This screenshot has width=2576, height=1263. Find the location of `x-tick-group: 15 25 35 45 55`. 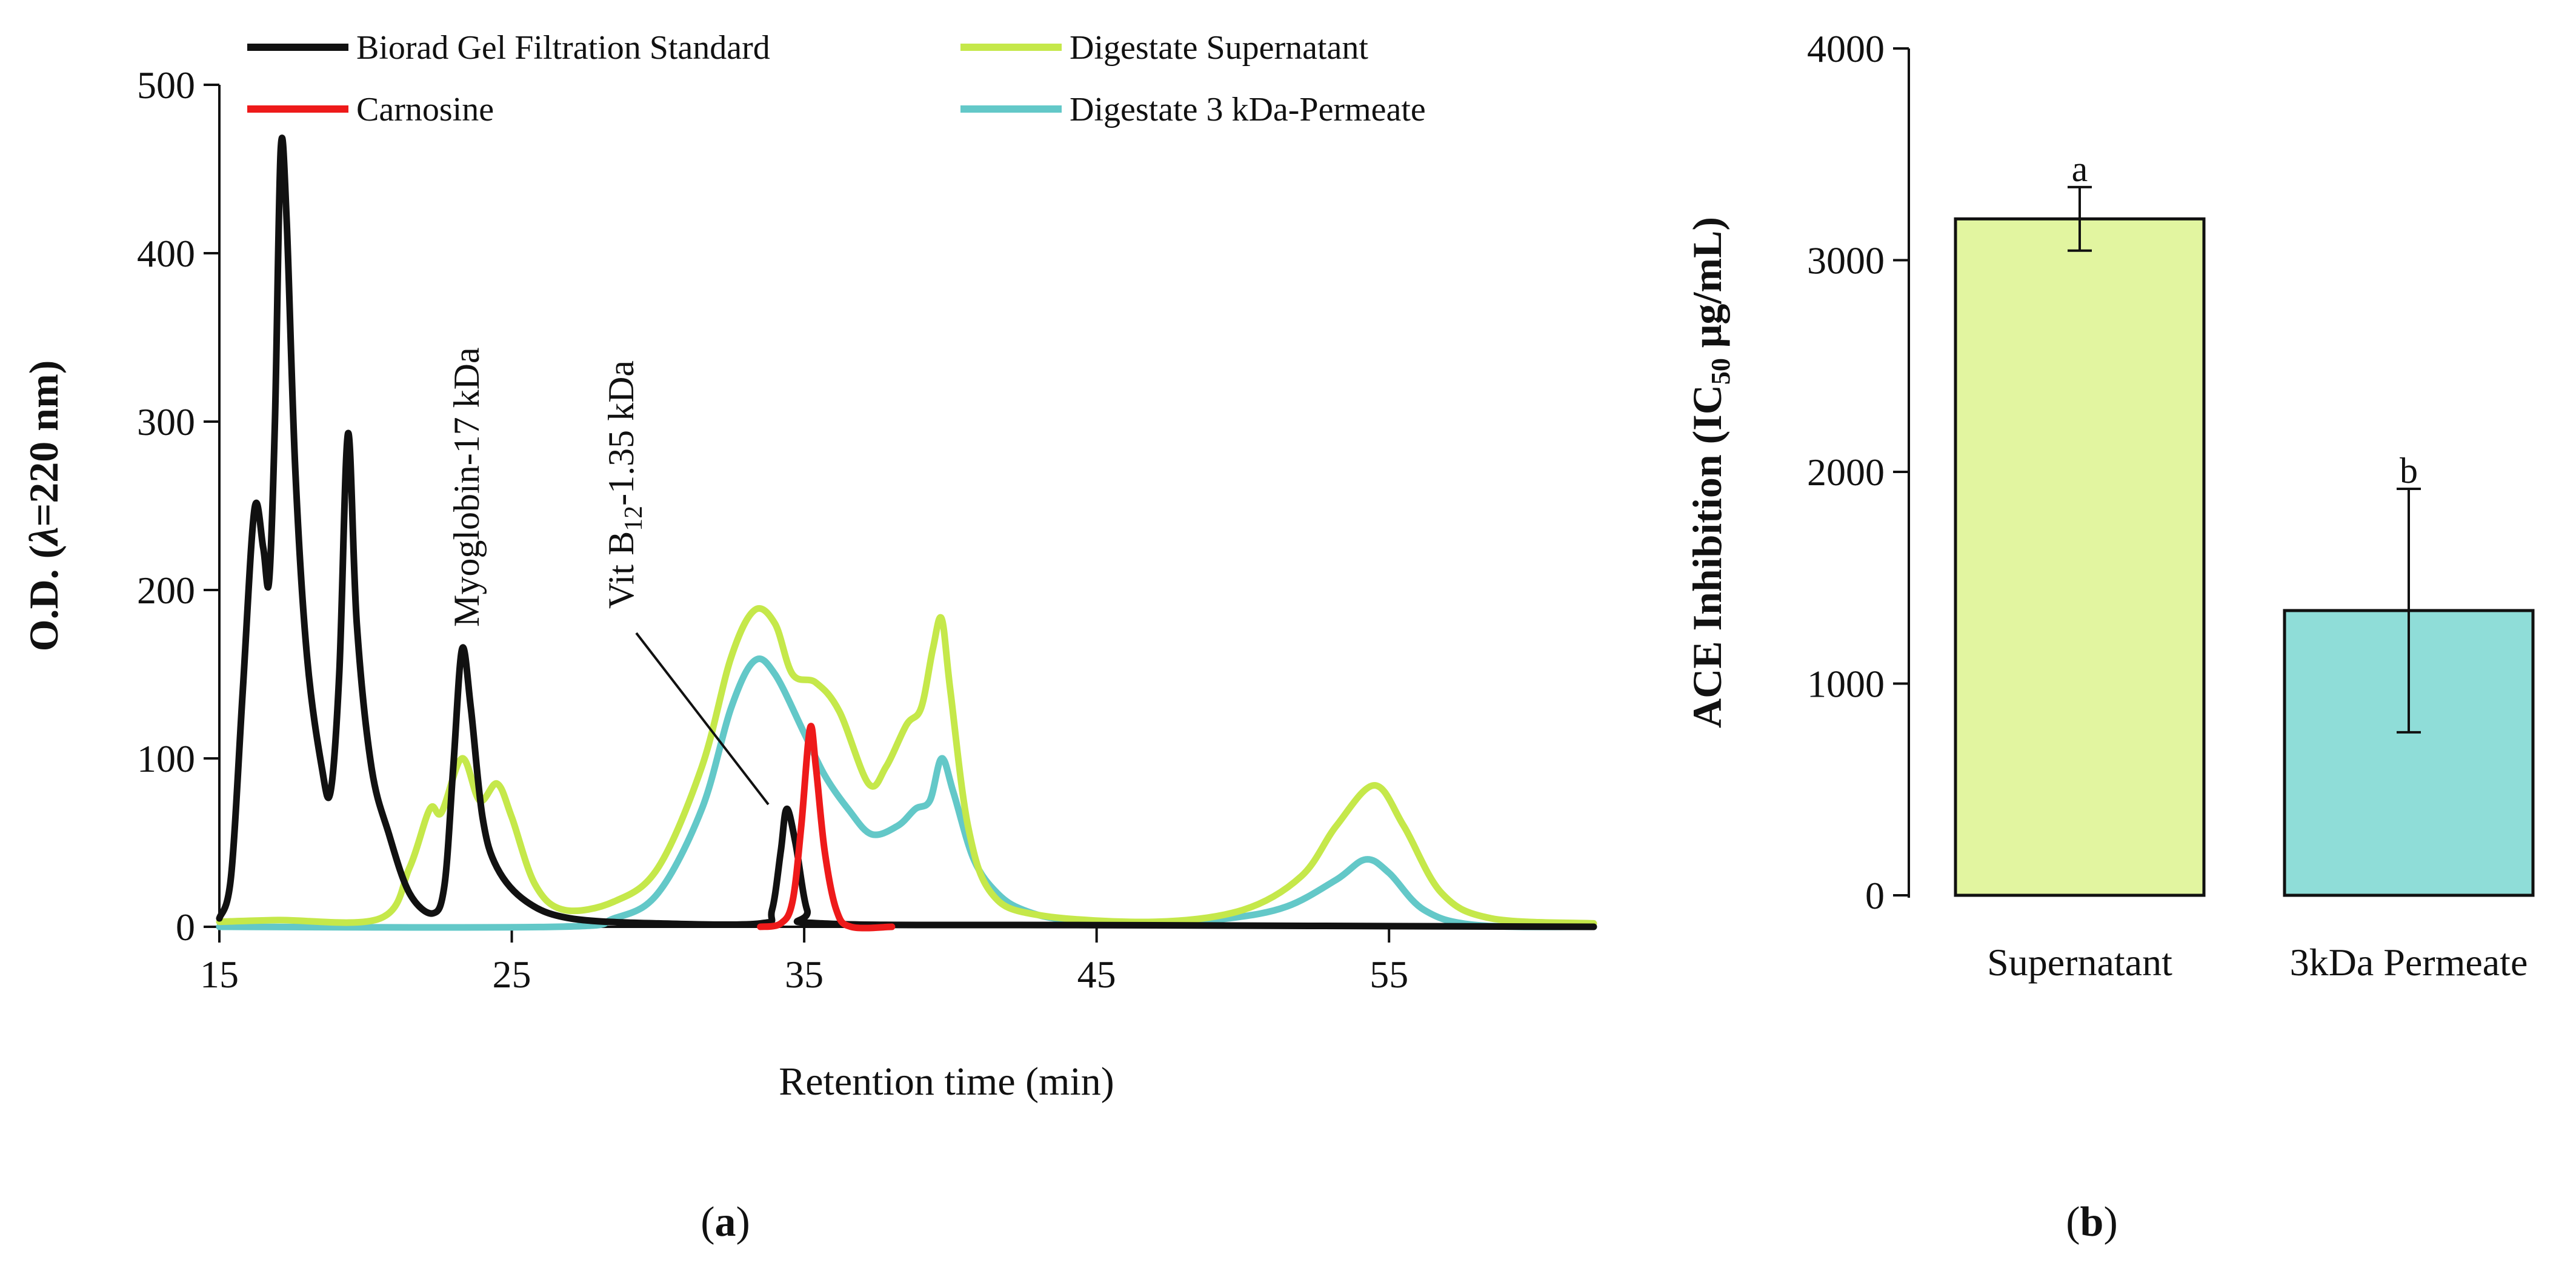

x-tick-group: 15 25 35 45 55 is located at coordinates (804, 962).